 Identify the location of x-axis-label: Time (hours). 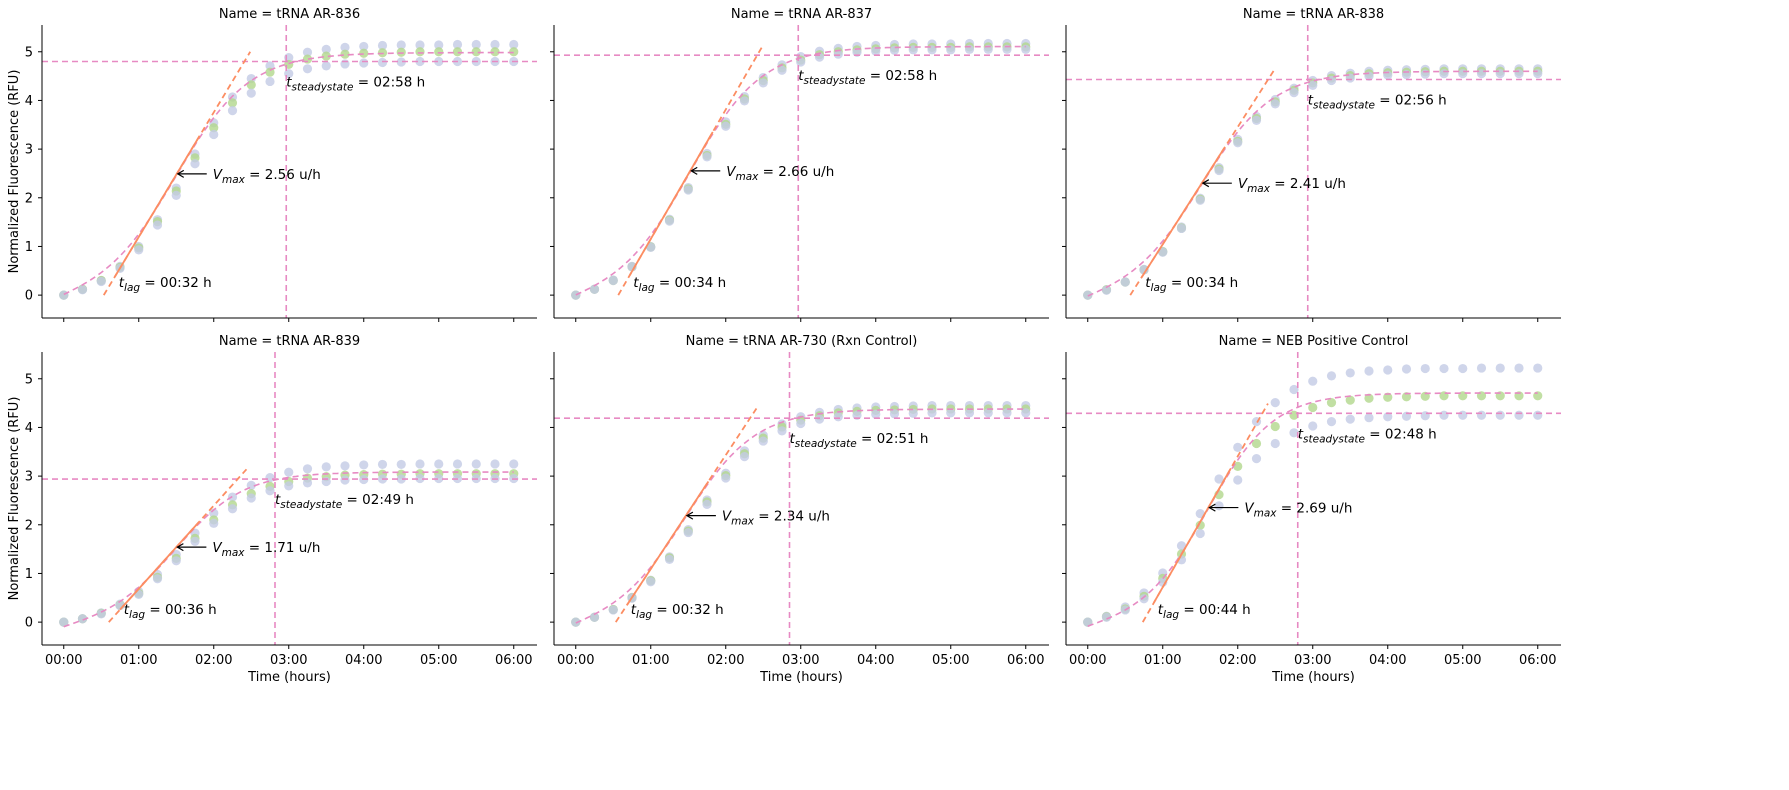
(1313, 677).